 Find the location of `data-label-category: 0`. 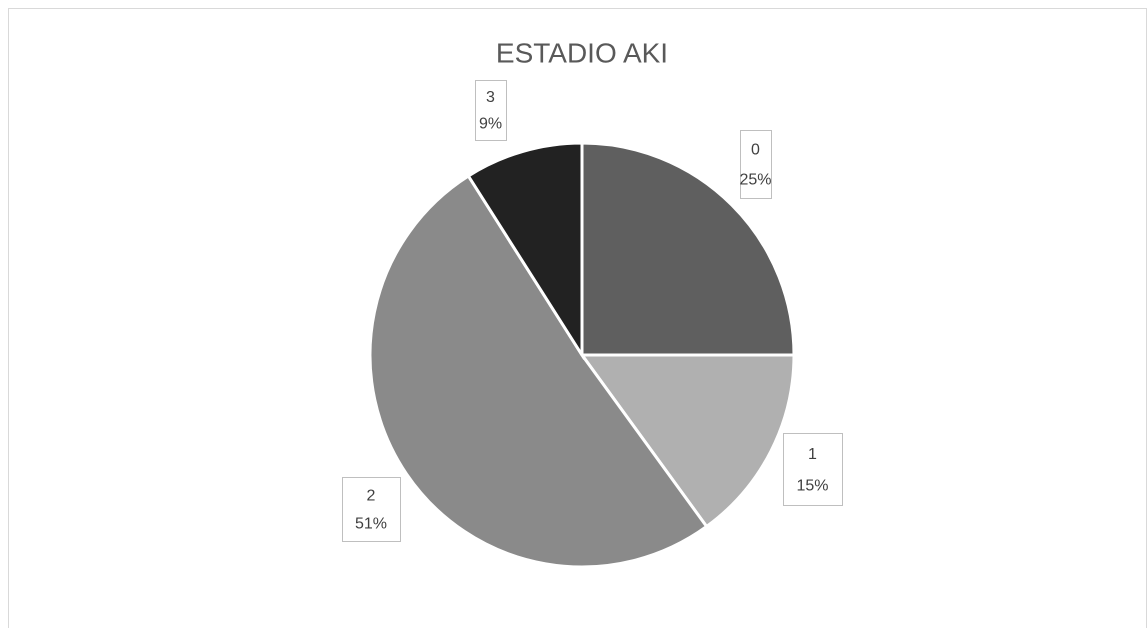

data-label-category: 0 is located at coordinates (755, 150).